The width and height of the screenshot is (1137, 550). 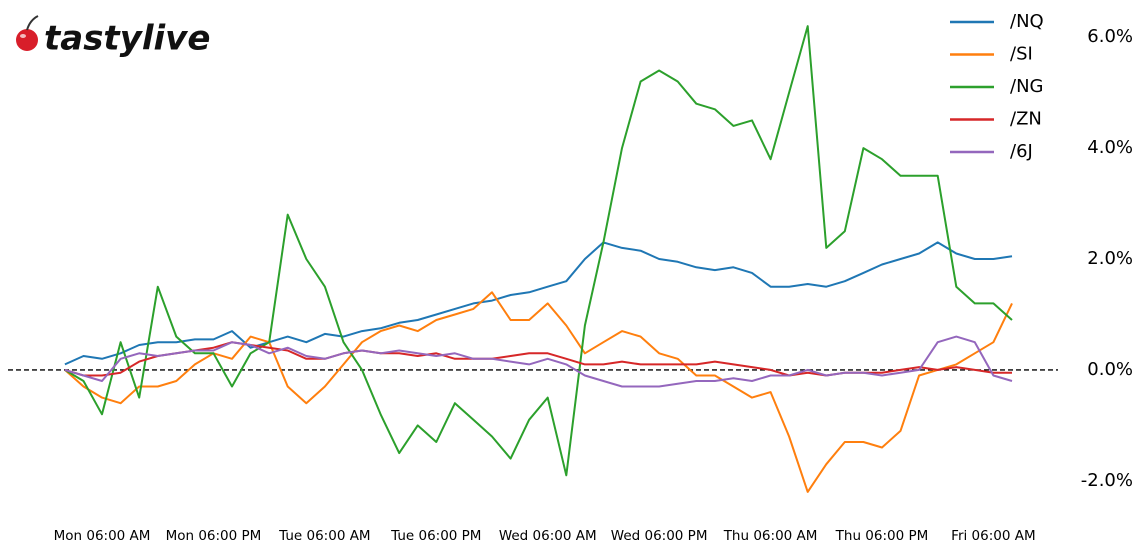 What do you see at coordinates (1110, 36) in the screenshot?
I see `y-tick-label: 6.0%` at bounding box center [1110, 36].